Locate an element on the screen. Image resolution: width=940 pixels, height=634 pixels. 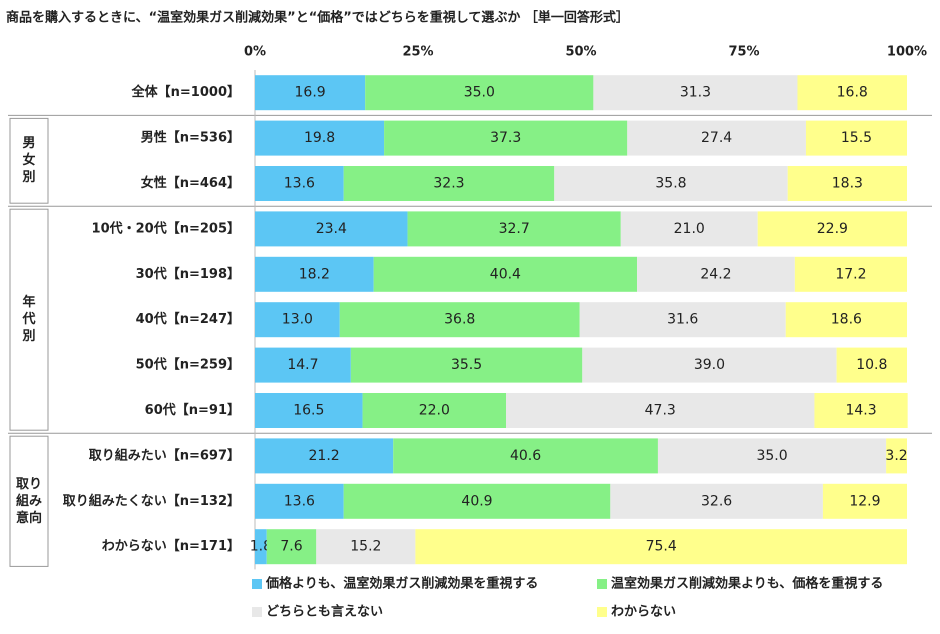
y-tick-label: 10代・20代【n=205】 is located at coordinates (166, 228).